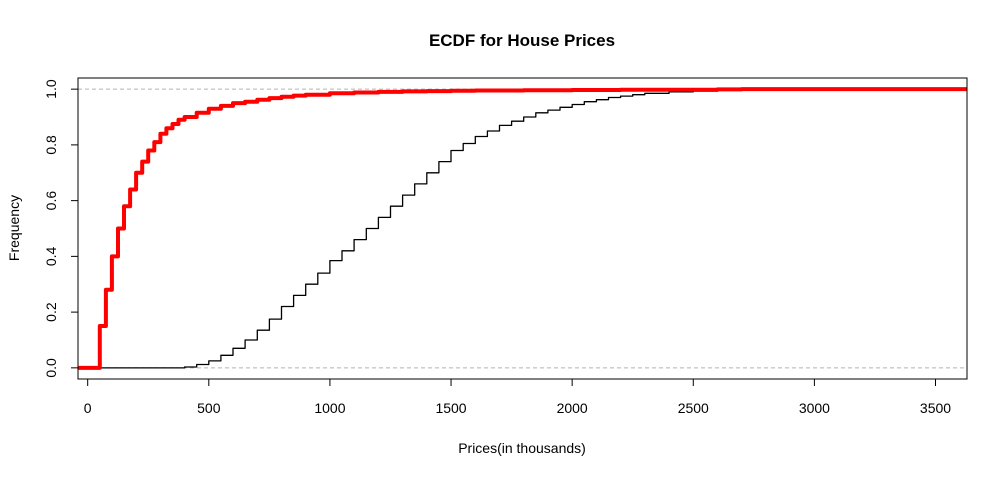 This screenshot has width=1008, height=477. What do you see at coordinates (51, 368) in the screenshot?
I see `y-tick-label: 0.0` at bounding box center [51, 368].